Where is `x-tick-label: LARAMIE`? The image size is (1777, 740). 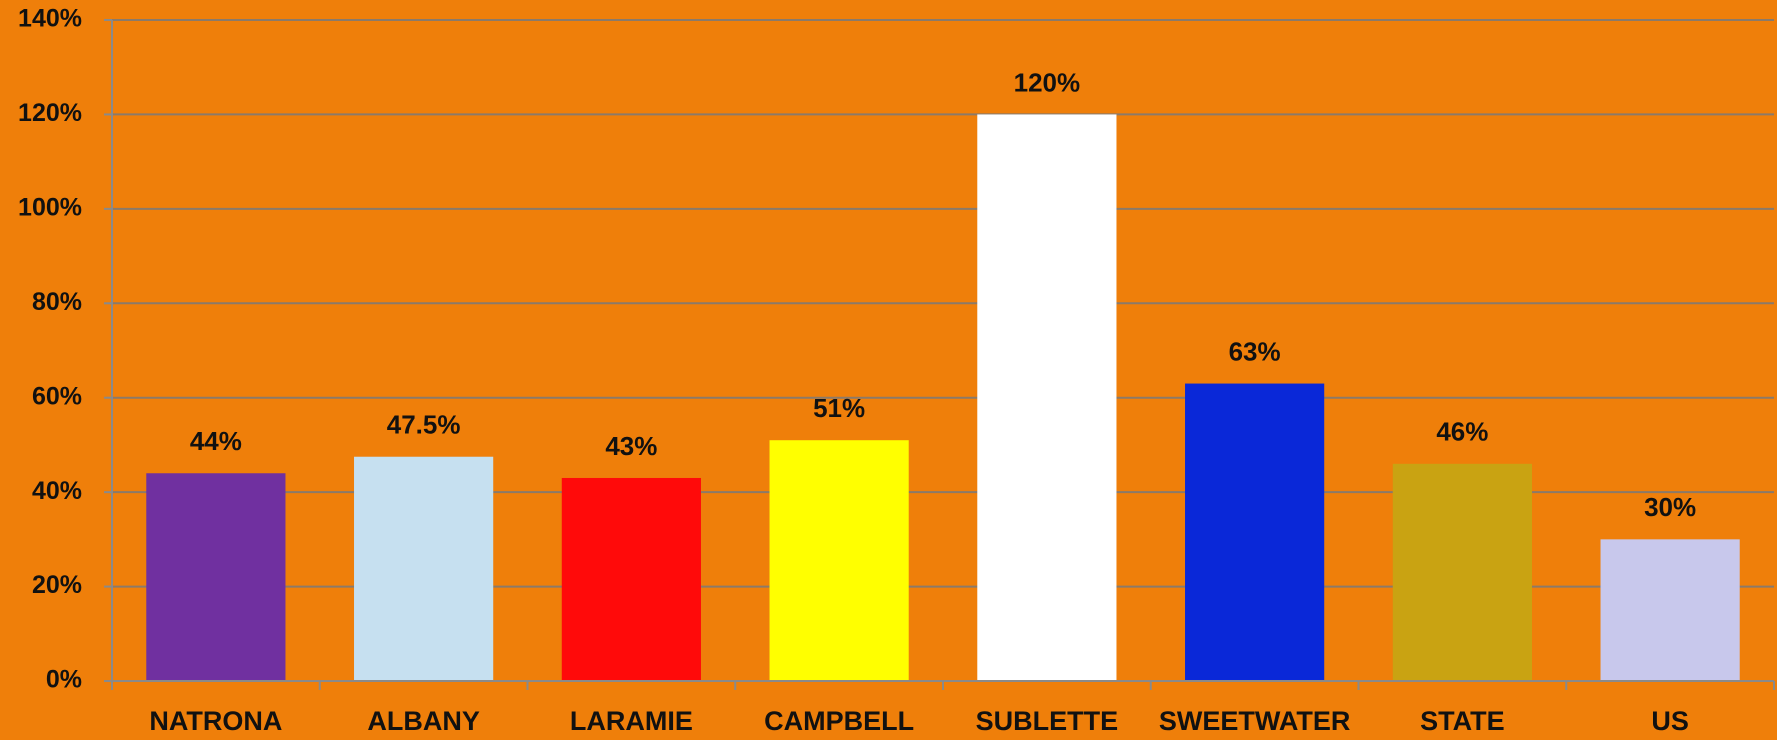
x-tick-label: LARAMIE is located at coordinates (631, 721).